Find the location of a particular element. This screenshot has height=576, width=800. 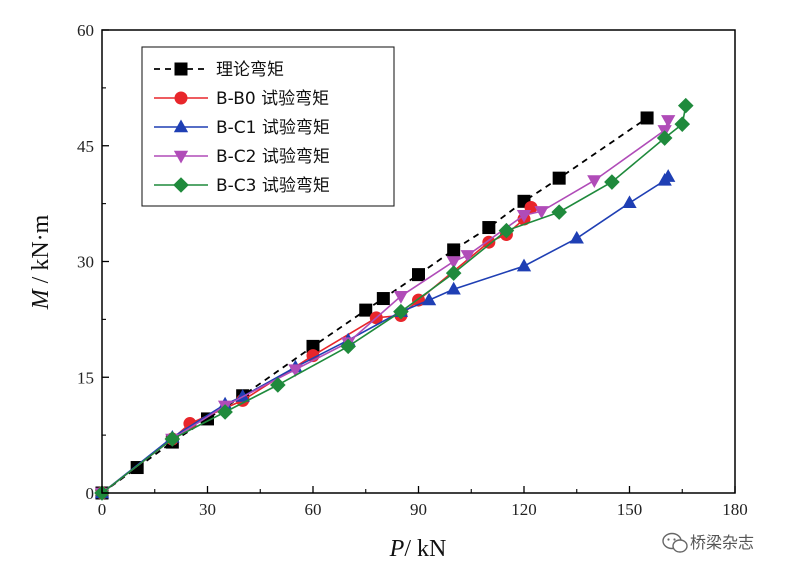

legend-label: B-C2 试验弯矩 is located at coordinates (273, 157).